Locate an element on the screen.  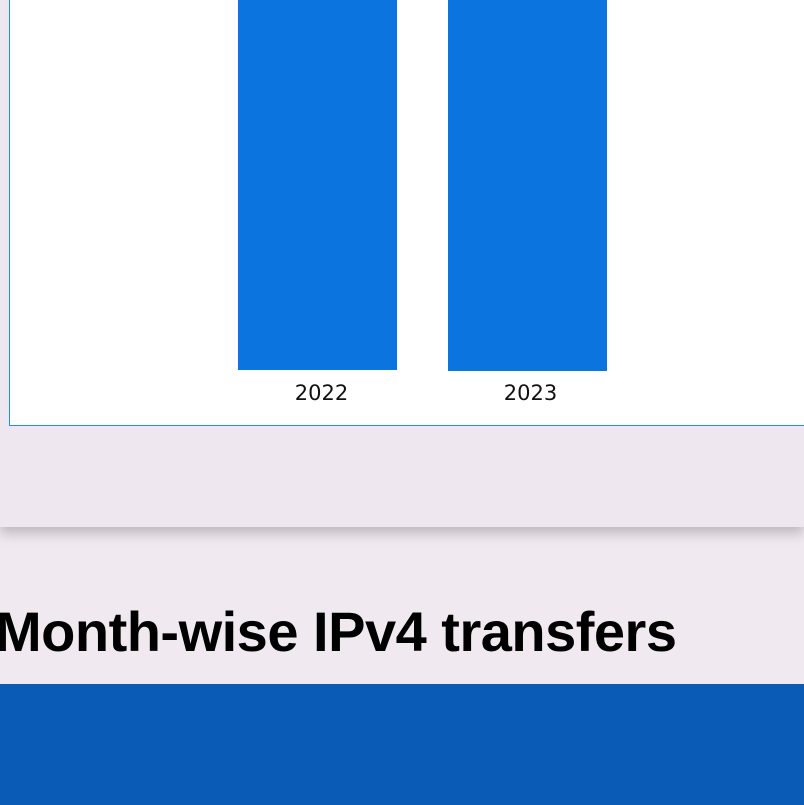
section-heading: Month-wise IPv4 transfers is located at coordinates (338, 631).